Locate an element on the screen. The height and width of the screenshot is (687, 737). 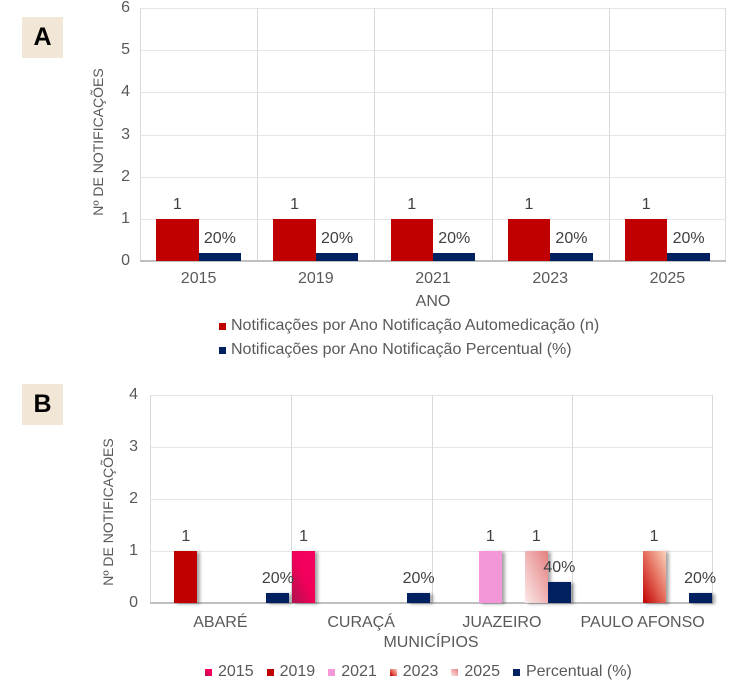
panel-label-a: A is located at coordinates (42, 37).